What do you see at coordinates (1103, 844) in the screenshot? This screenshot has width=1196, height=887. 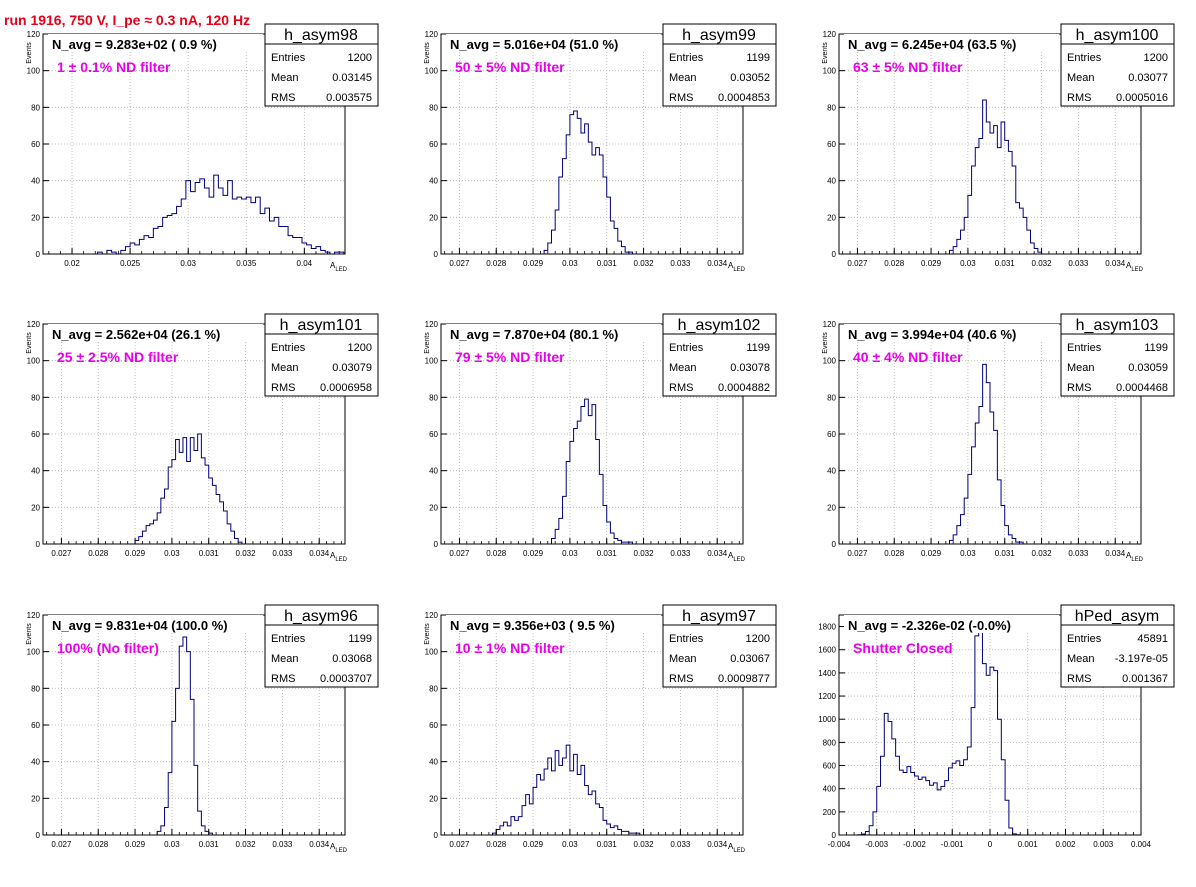 I see `x-tick-label: 0.003` at bounding box center [1103, 844].